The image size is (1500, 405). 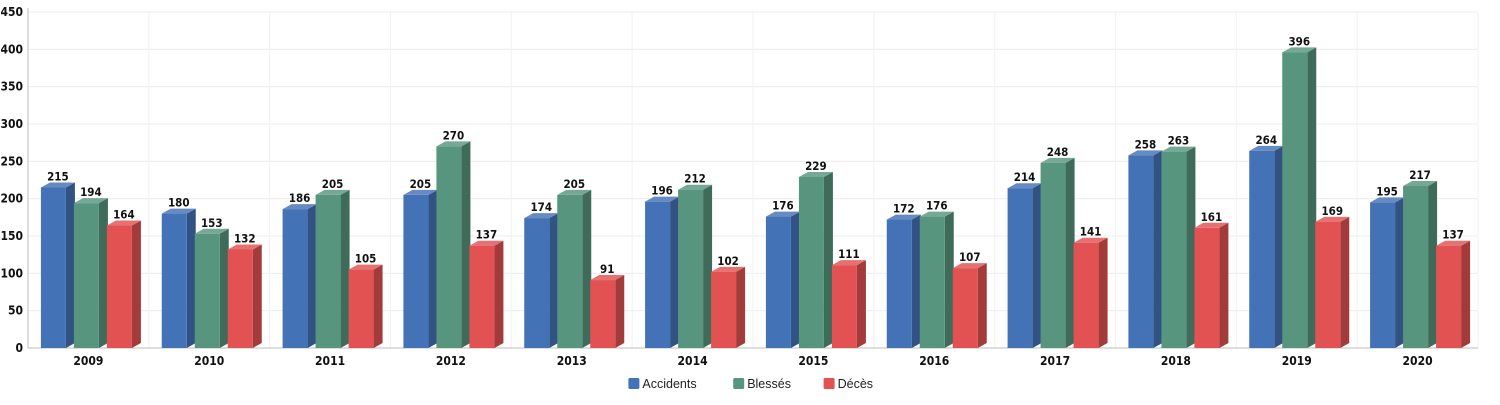 I want to click on bar-accidents-2019, so click(x=1266, y=246).